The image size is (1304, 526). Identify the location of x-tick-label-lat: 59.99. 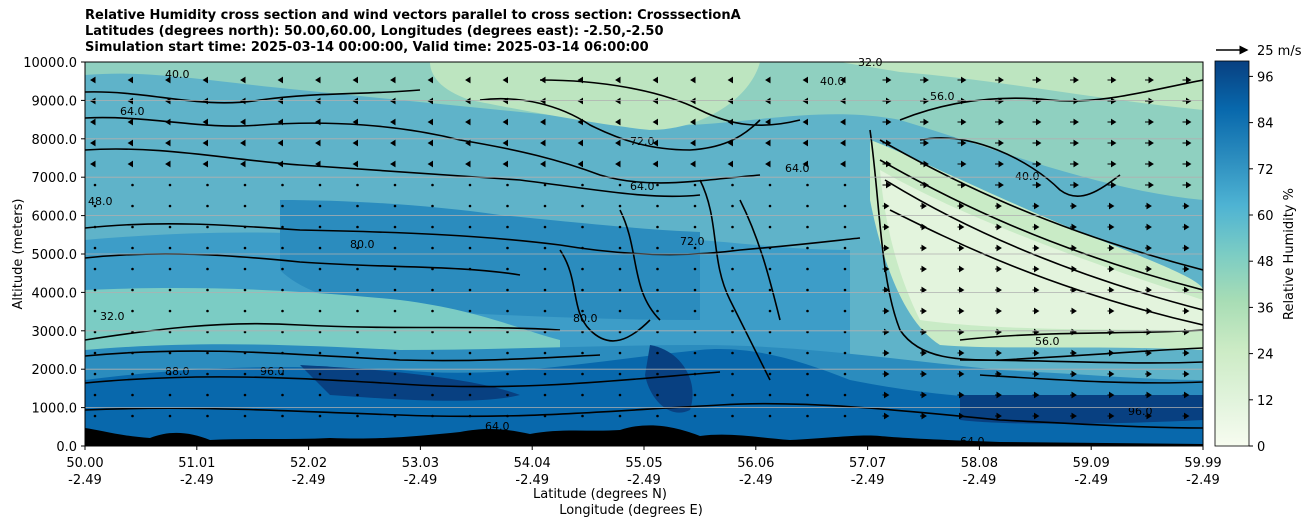
(1202, 463).